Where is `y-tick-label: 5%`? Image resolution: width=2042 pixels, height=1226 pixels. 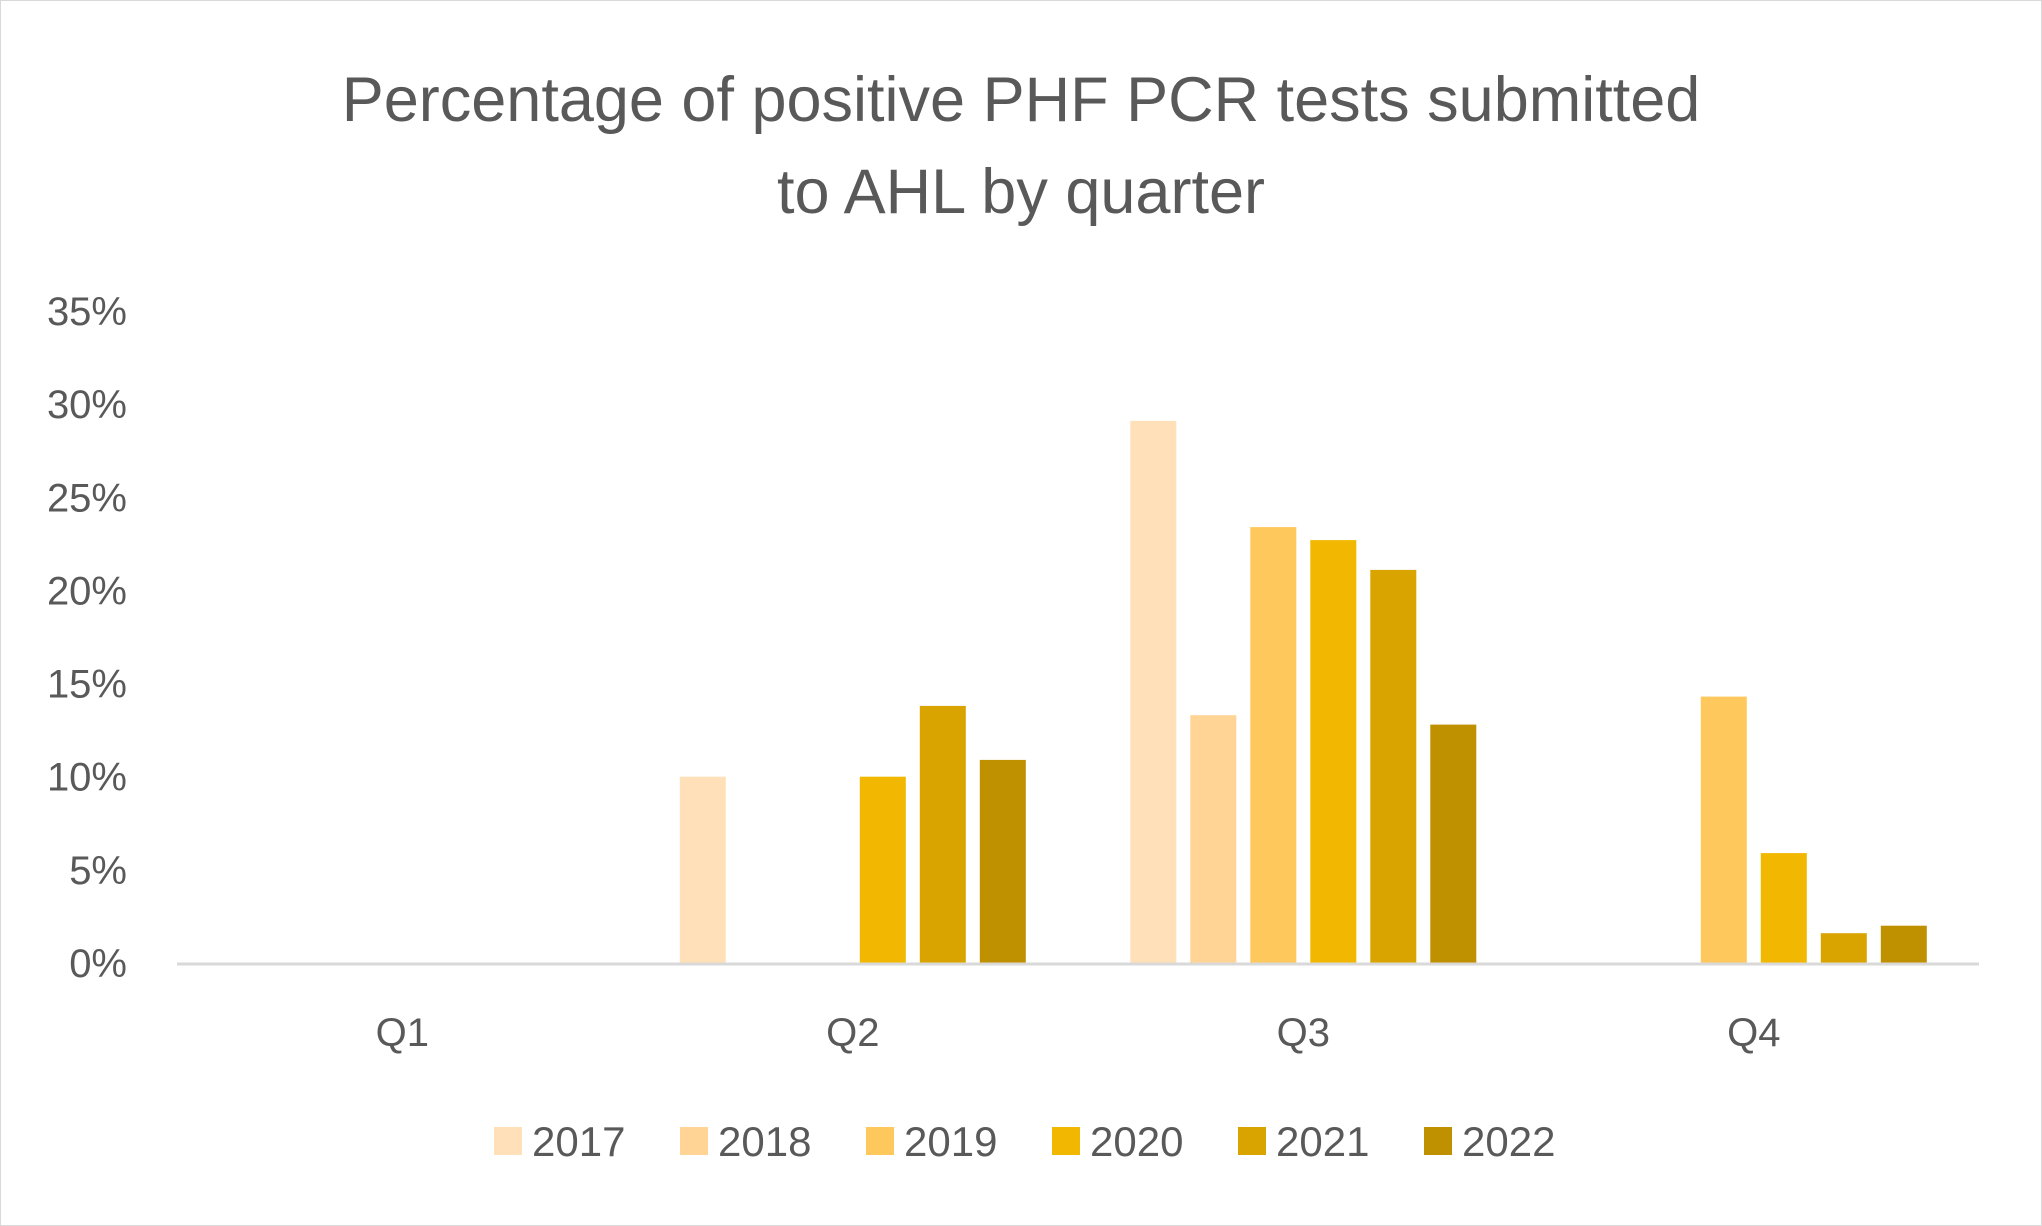
y-tick-label: 5% is located at coordinates (98, 871).